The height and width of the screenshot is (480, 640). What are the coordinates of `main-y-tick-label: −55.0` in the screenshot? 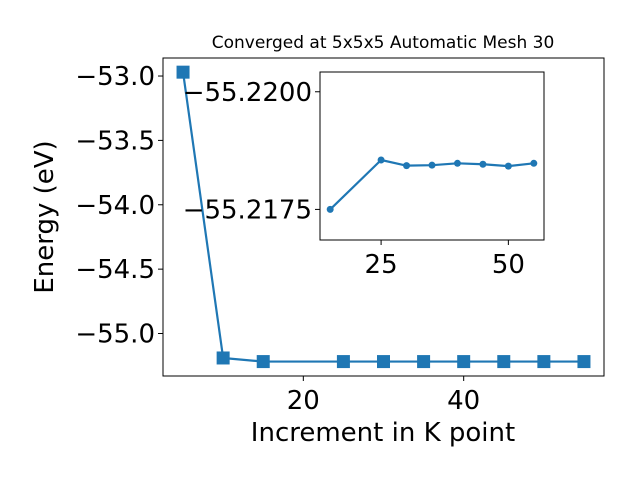 It's located at (115, 335).